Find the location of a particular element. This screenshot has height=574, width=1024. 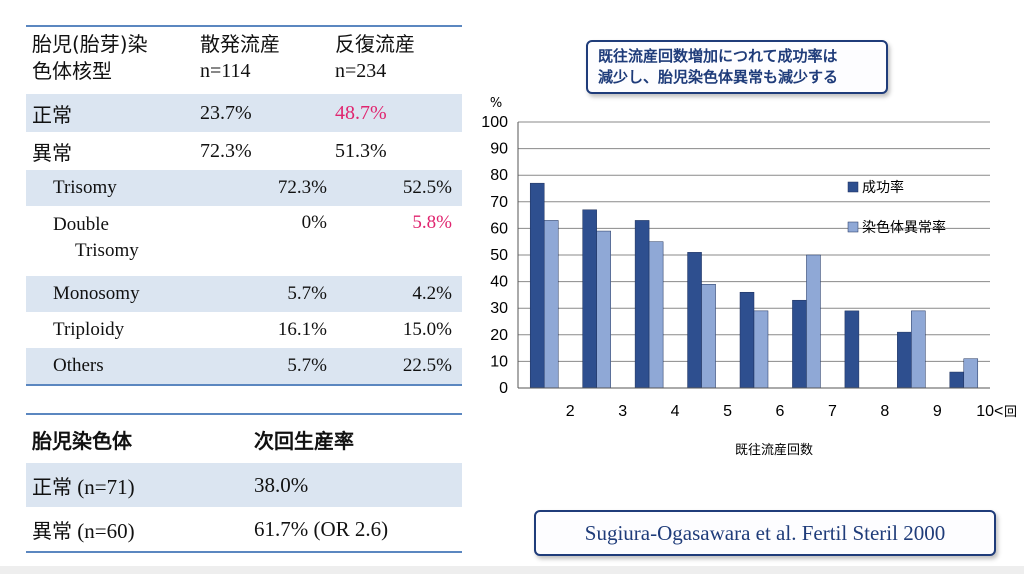

row-label-n: (n=60) is located at coordinates (103, 530).